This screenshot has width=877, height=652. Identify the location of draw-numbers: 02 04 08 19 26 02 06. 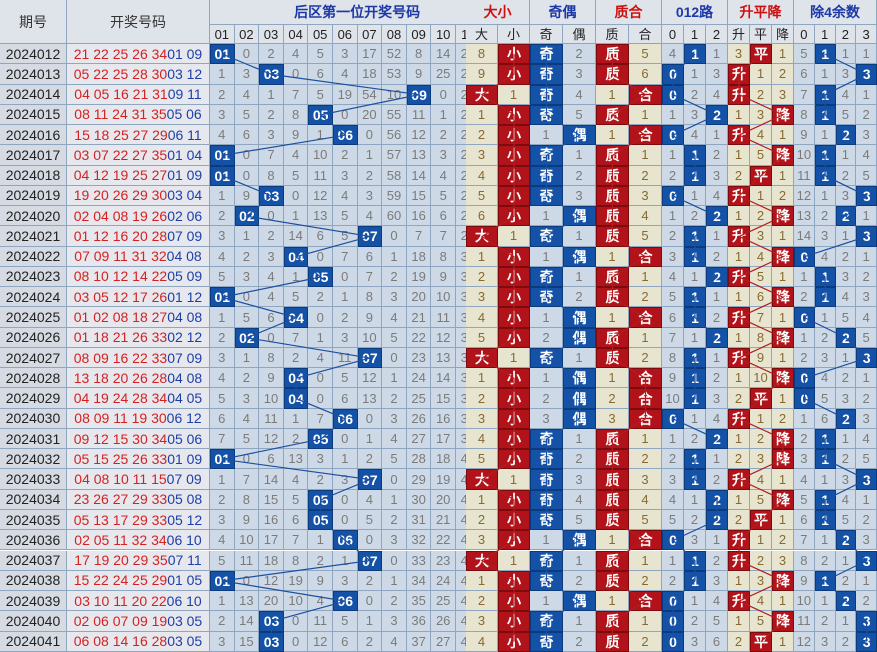
(138, 216).